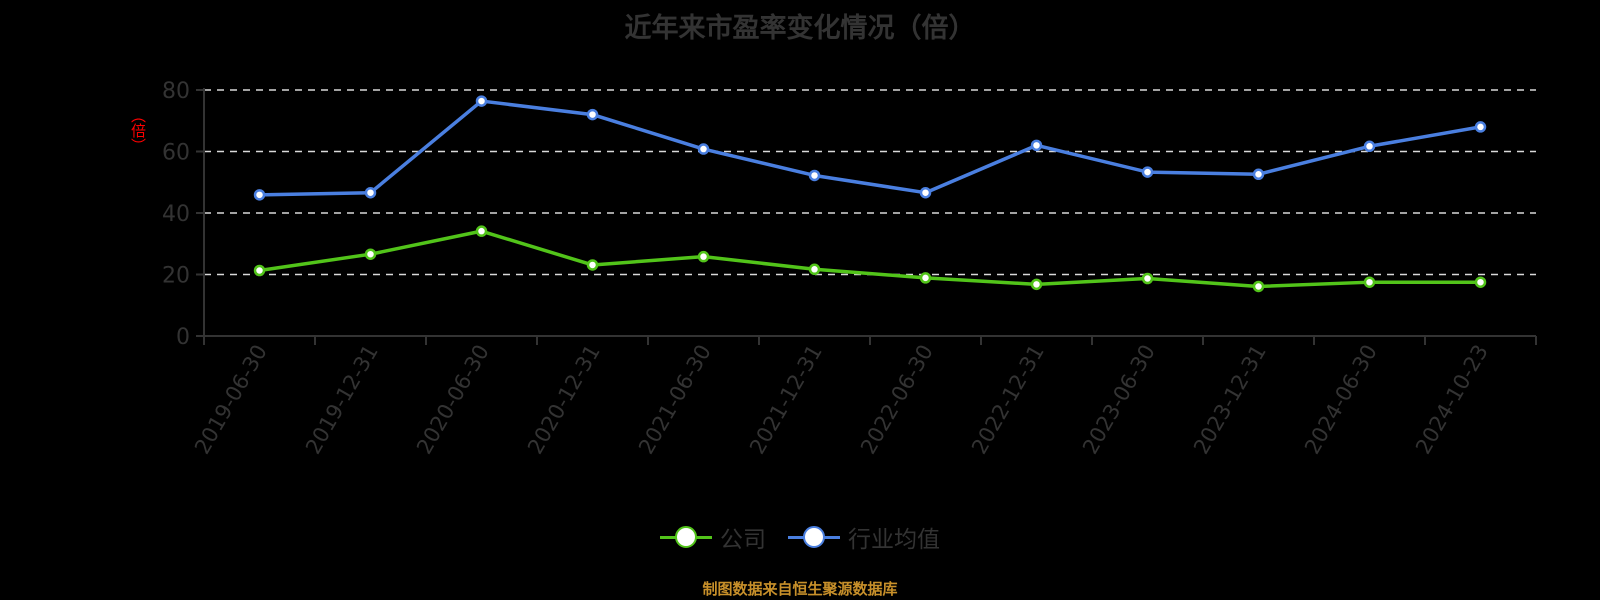  I want to click on legend: 公司 行业均值, so click(800, 537).